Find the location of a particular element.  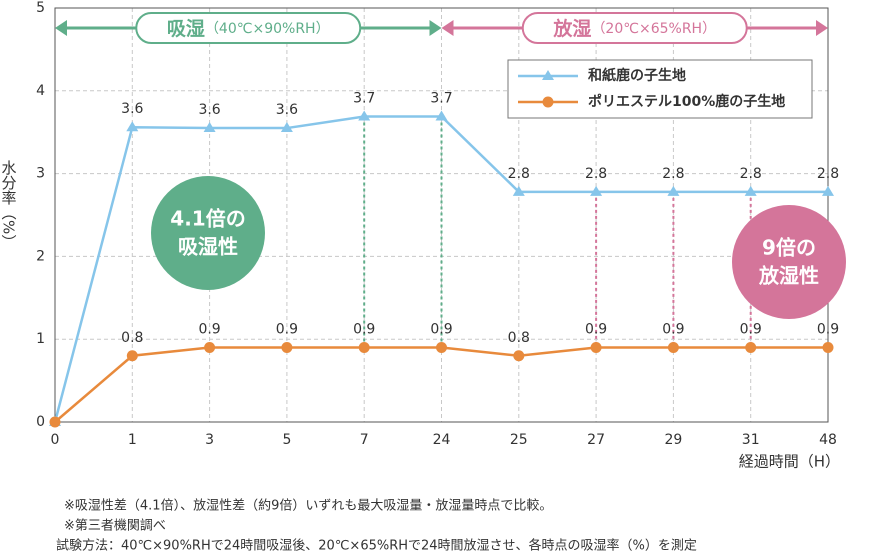

x-tick-label: 48 is located at coordinates (828, 440).